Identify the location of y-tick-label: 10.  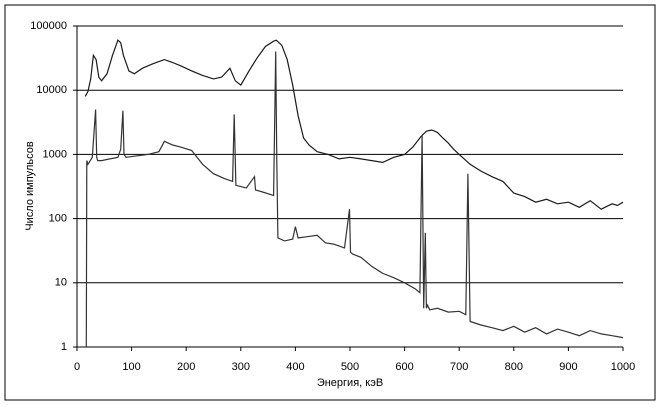
(61, 283).